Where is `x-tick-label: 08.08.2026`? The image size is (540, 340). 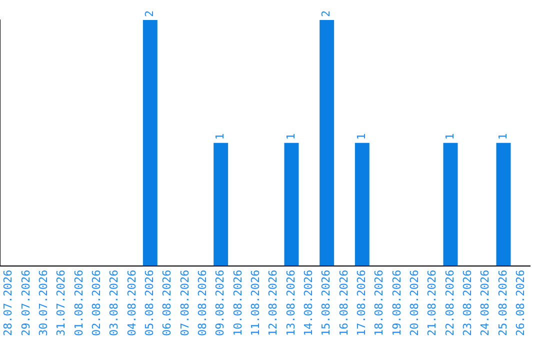
x-tick-label: 08.08.2026 is located at coordinates (203, 303).